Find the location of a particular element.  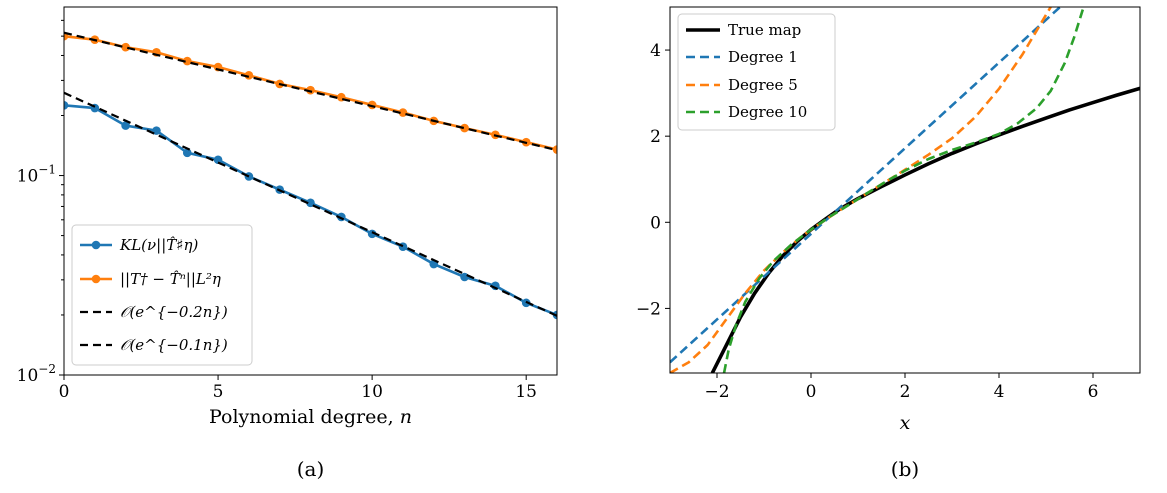

legend-label-b: Degree 10 is located at coordinates (767, 112).